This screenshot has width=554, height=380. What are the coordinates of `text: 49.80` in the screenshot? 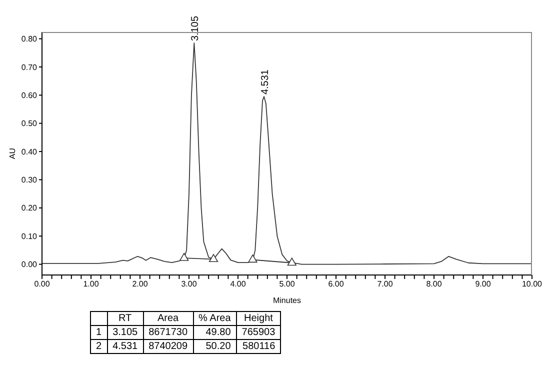 It's located at (214, 333).